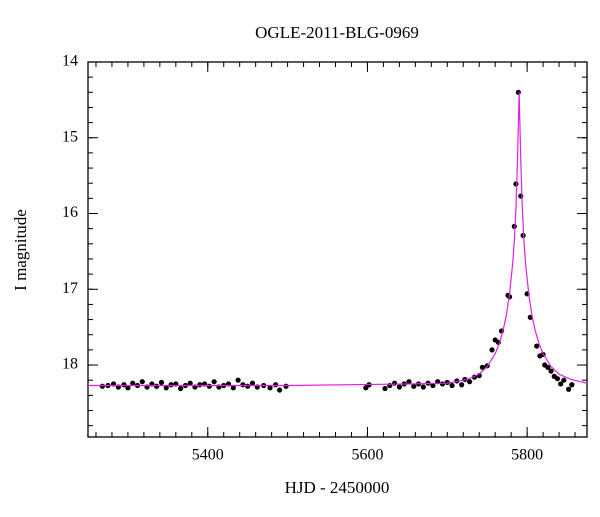  I want to click on x-tick-label: 5600, so click(367, 455).